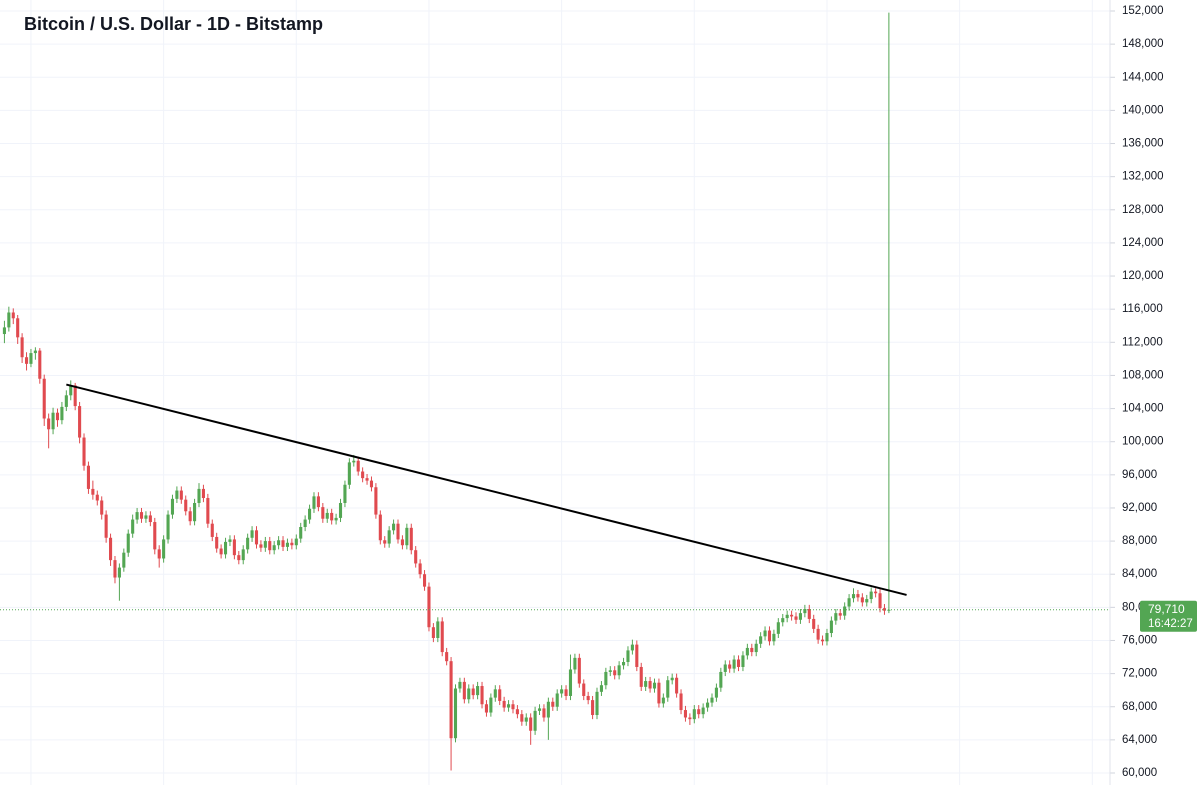  Describe the element at coordinates (1143, 243) in the screenshot. I see `y-tick-label: 124,000` at that location.